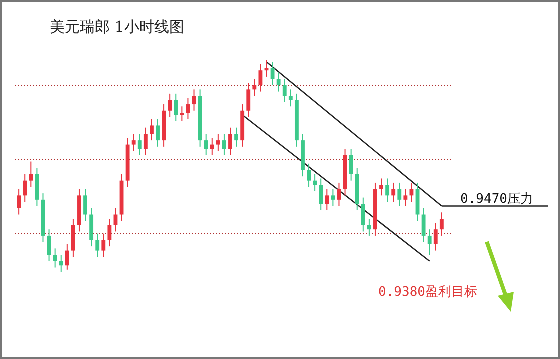  What do you see at coordinates (117, 27) in the screenshot?
I see `chart-title: 美元瑞郎 1小时线图` at bounding box center [117, 27].